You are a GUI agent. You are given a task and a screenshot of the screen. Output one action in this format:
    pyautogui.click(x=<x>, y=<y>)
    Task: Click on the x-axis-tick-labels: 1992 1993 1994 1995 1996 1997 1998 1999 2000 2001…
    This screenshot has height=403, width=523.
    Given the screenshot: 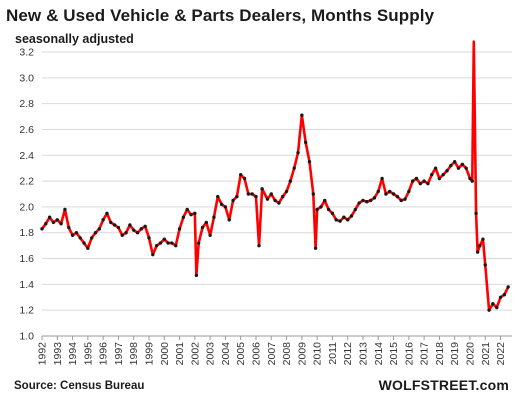 What is the action you would take?
    pyautogui.click(x=272, y=351)
    